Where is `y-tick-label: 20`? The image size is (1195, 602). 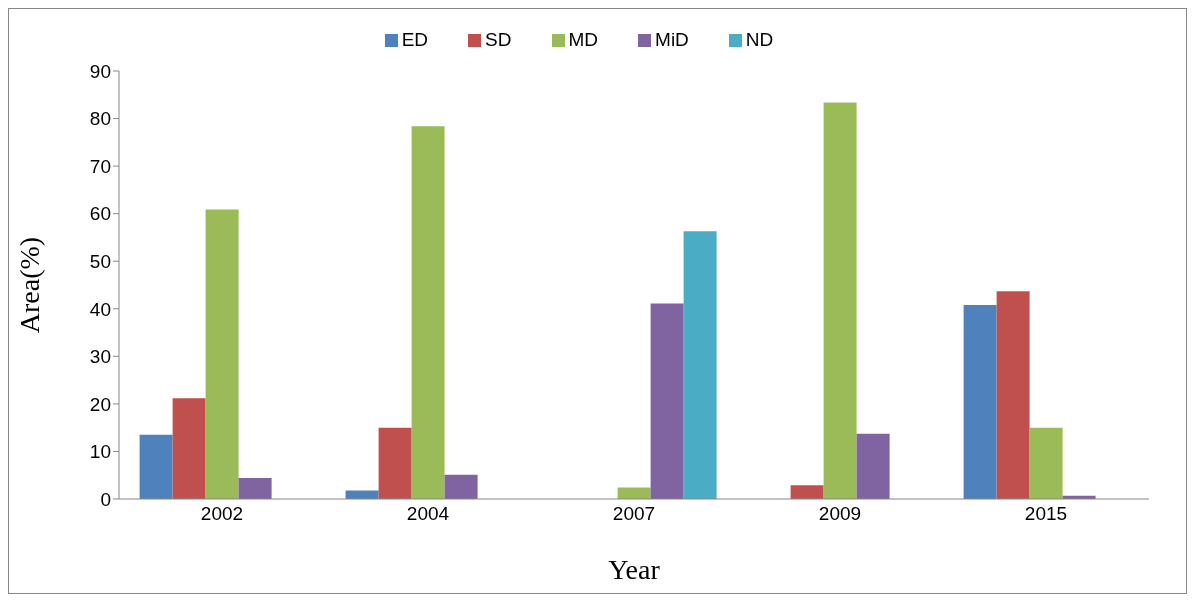
y-tick-label: 20 is located at coordinates (100, 404).